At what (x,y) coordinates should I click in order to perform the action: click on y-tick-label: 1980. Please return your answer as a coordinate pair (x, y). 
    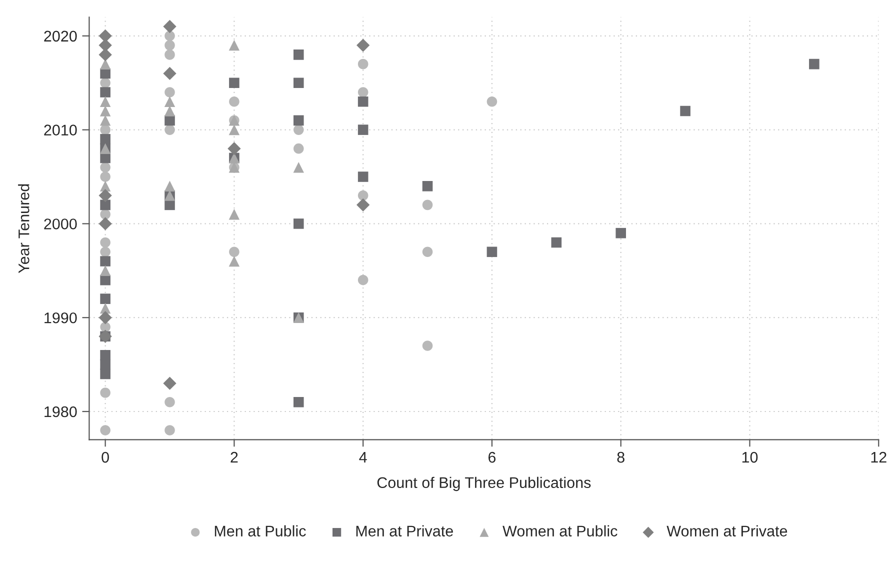
    Looking at the image, I should click on (60, 412).